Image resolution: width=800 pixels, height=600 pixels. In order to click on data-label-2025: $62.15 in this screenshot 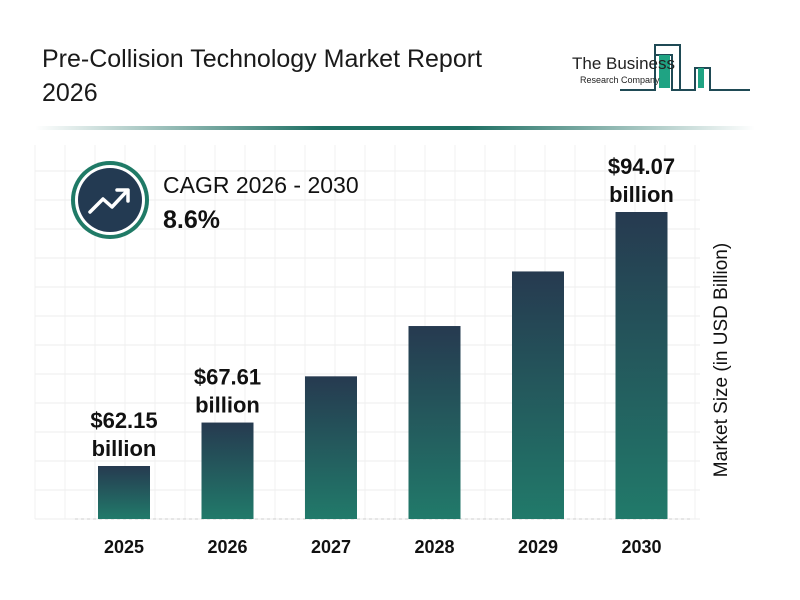, I will do `click(123, 420)`.